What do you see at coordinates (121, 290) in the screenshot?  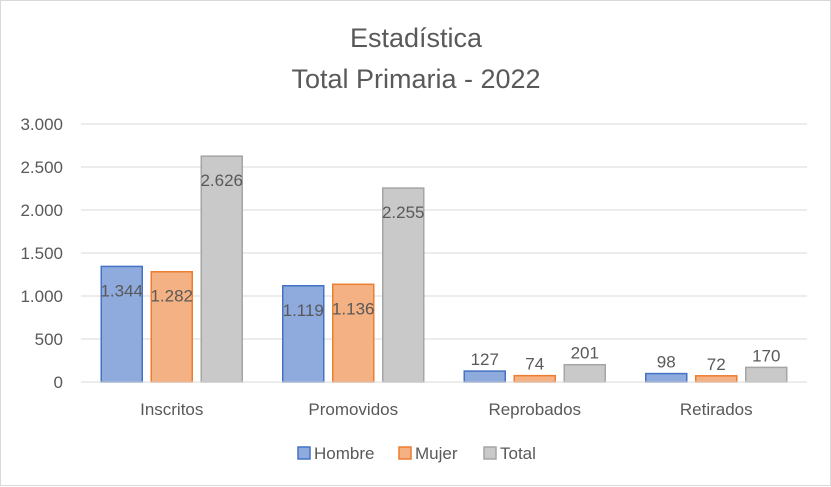 I see `data-label: 1.344` at bounding box center [121, 290].